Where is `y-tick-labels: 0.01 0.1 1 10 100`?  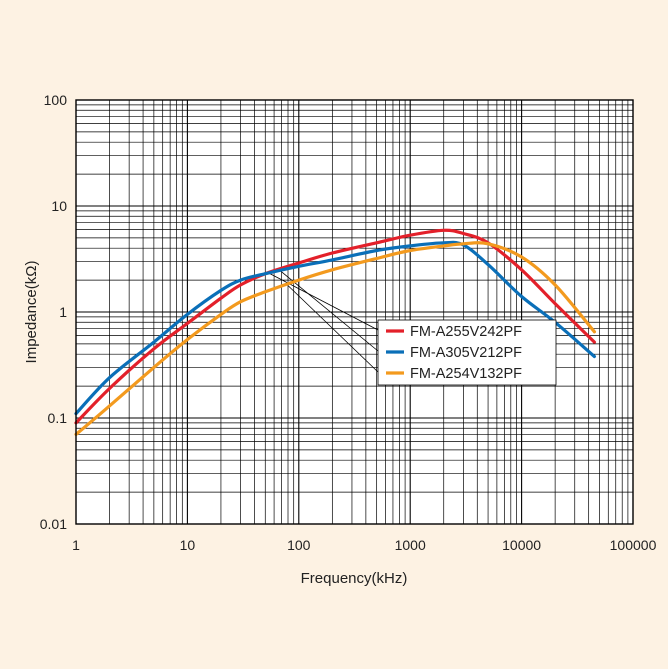 y-tick-labels: 0.01 0.1 1 10 100 is located at coordinates (53, 312).